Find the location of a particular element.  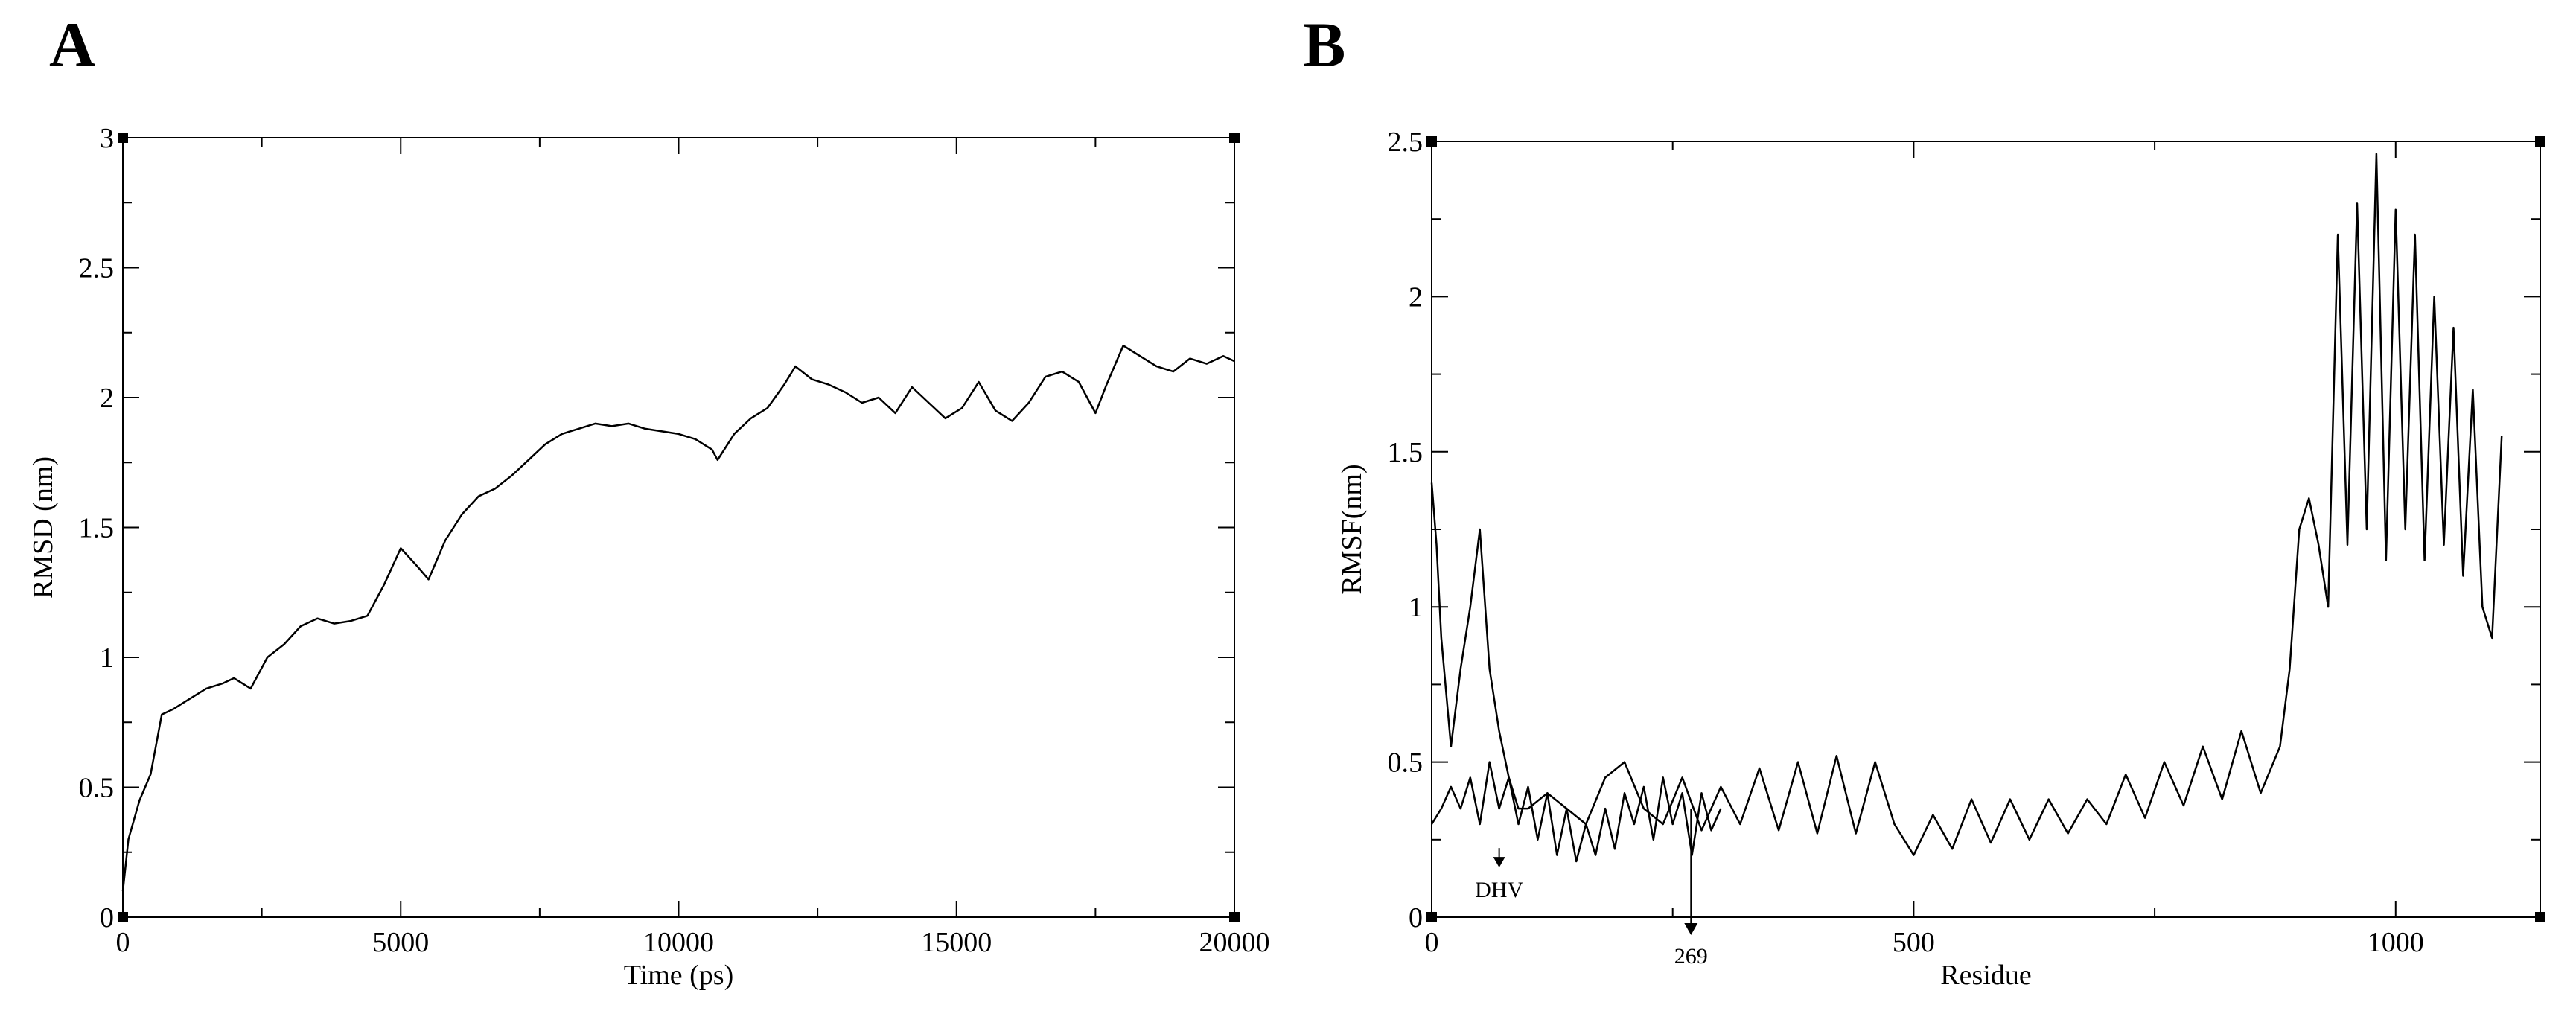

x-axis-label: Time (ps) is located at coordinates (678, 975).